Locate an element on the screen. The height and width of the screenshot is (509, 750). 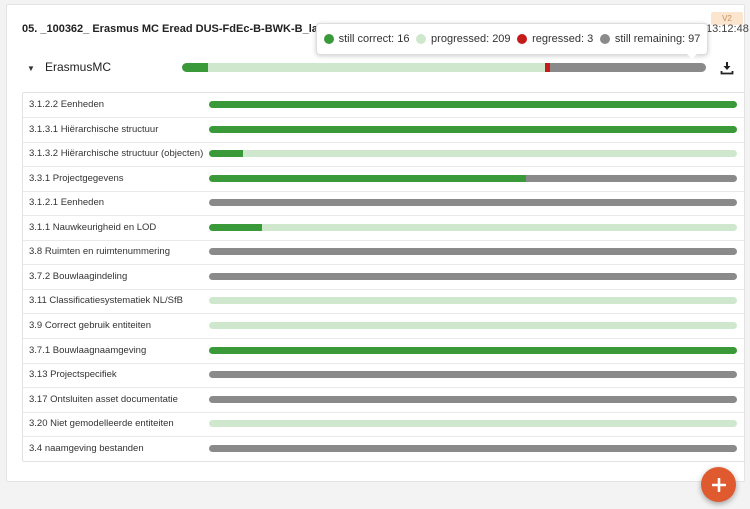
table-row: 3.1.2.2 Eenheden is located at coordinates (383, 105).